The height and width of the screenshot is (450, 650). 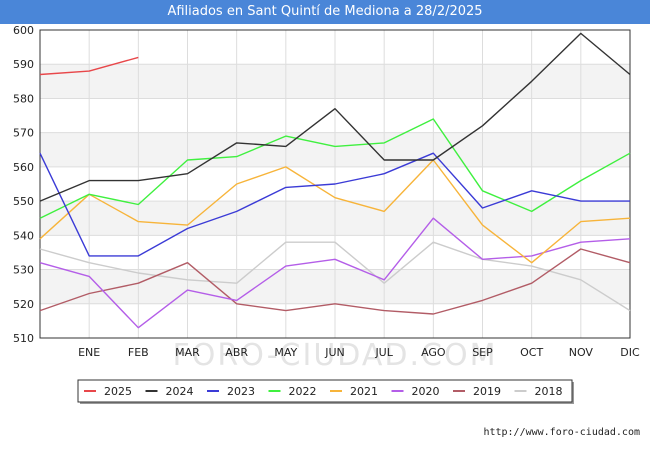 What do you see at coordinates (23, 270) in the screenshot?
I see `y-tick-label: 530` at bounding box center [23, 270].